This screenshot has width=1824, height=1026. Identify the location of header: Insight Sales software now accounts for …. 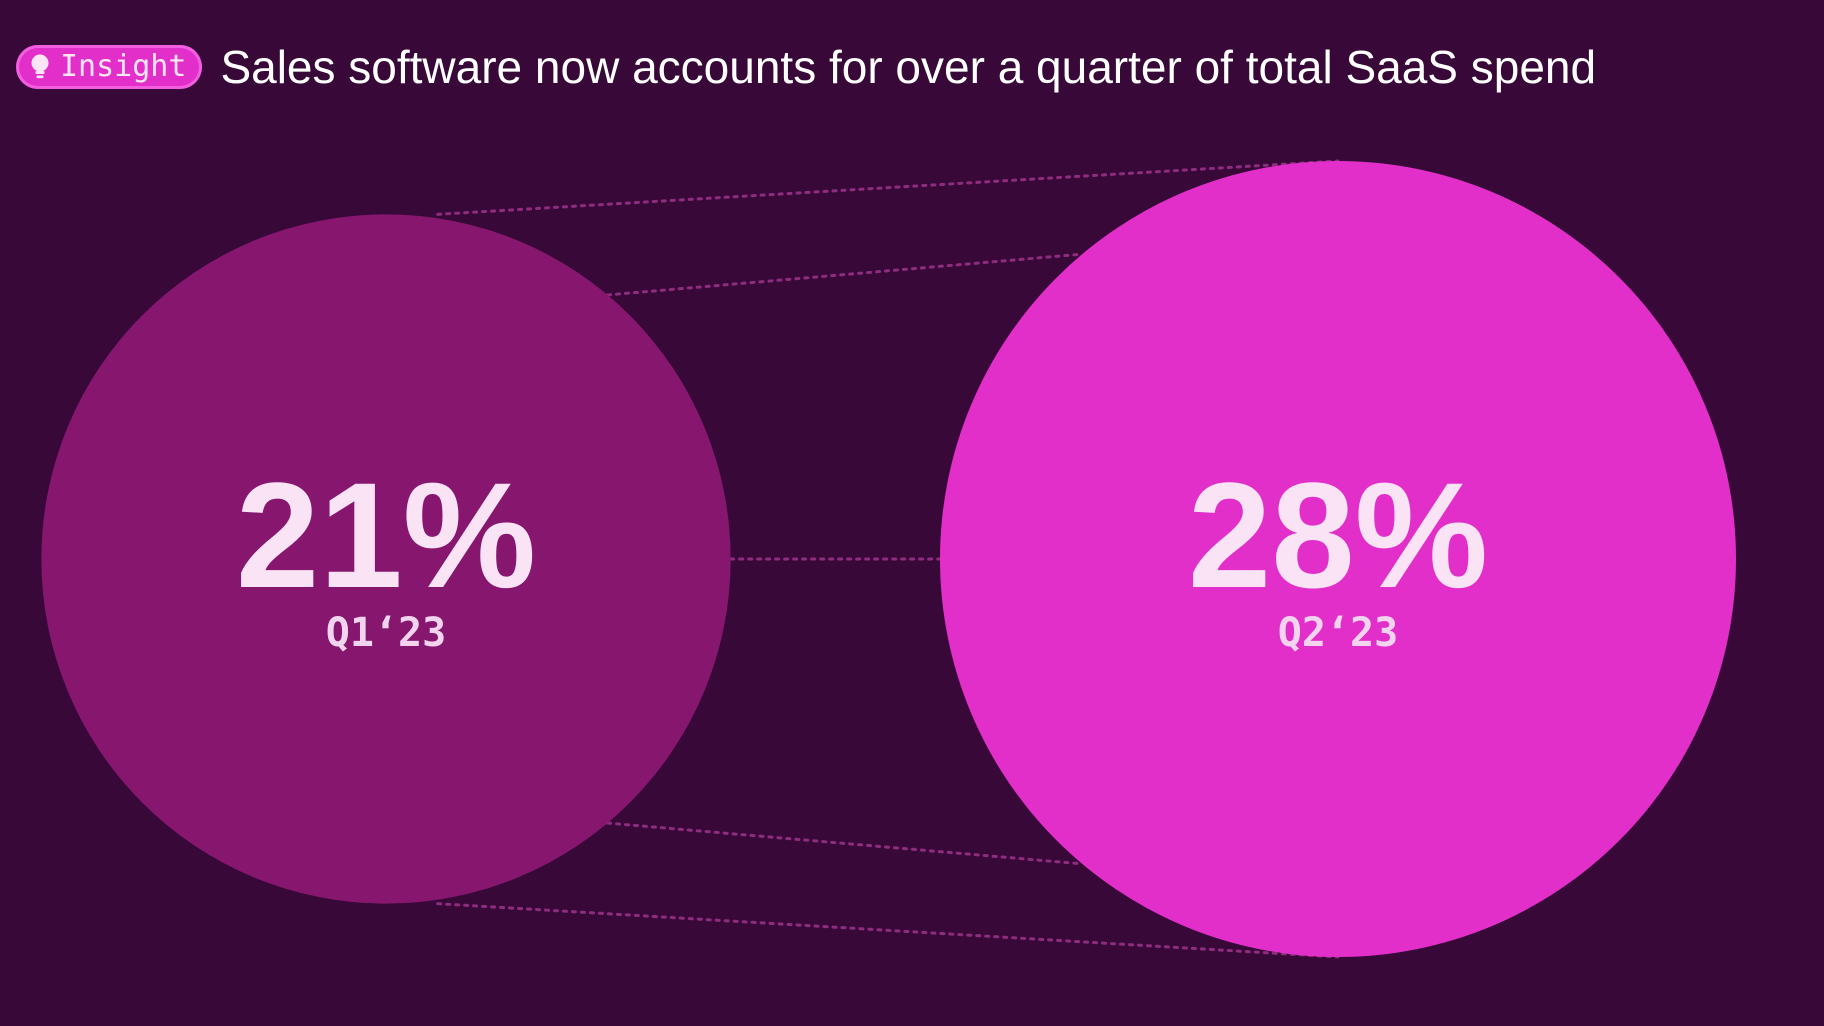
(806, 67).